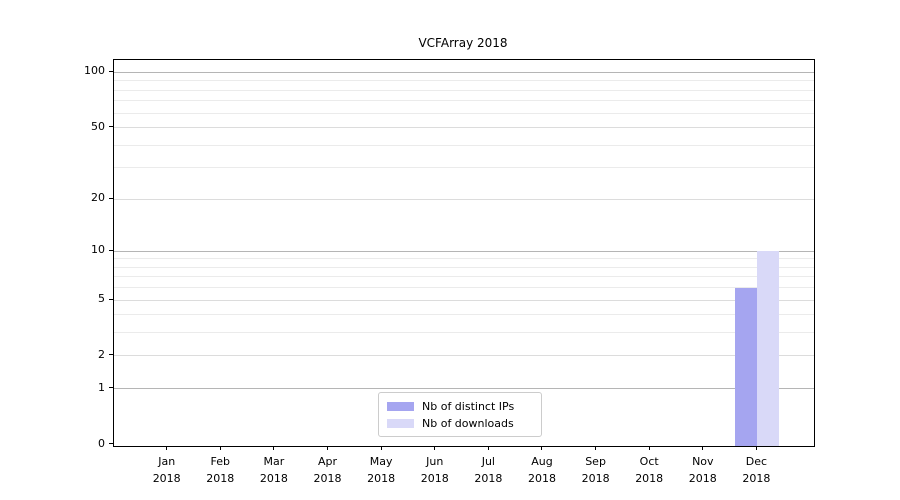 The height and width of the screenshot is (500, 900). What do you see at coordinates (703, 470) in the screenshot?
I see `x-tick-label: Nov 2018` at bounding box center [703, 470].